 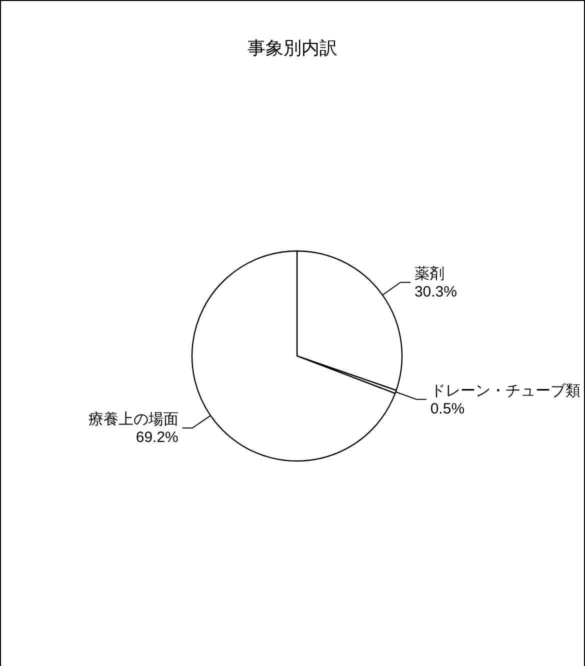 I want to click on slice-label: 薬剤, so click(x=429, y=273).